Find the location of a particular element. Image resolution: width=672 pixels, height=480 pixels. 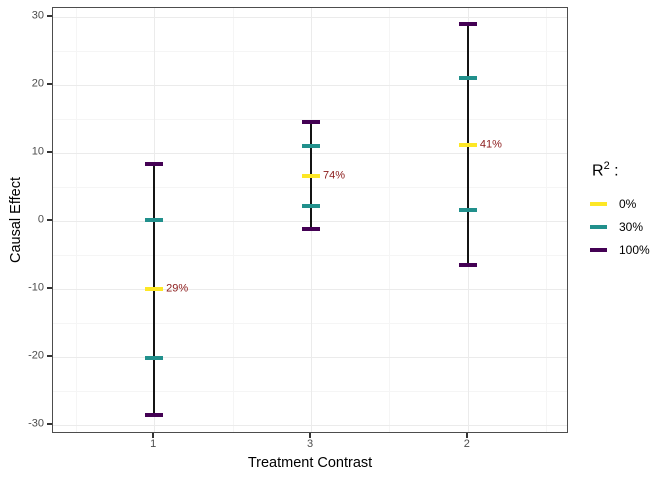

y-tick-label: 30 is located at coordinates (37, 15).